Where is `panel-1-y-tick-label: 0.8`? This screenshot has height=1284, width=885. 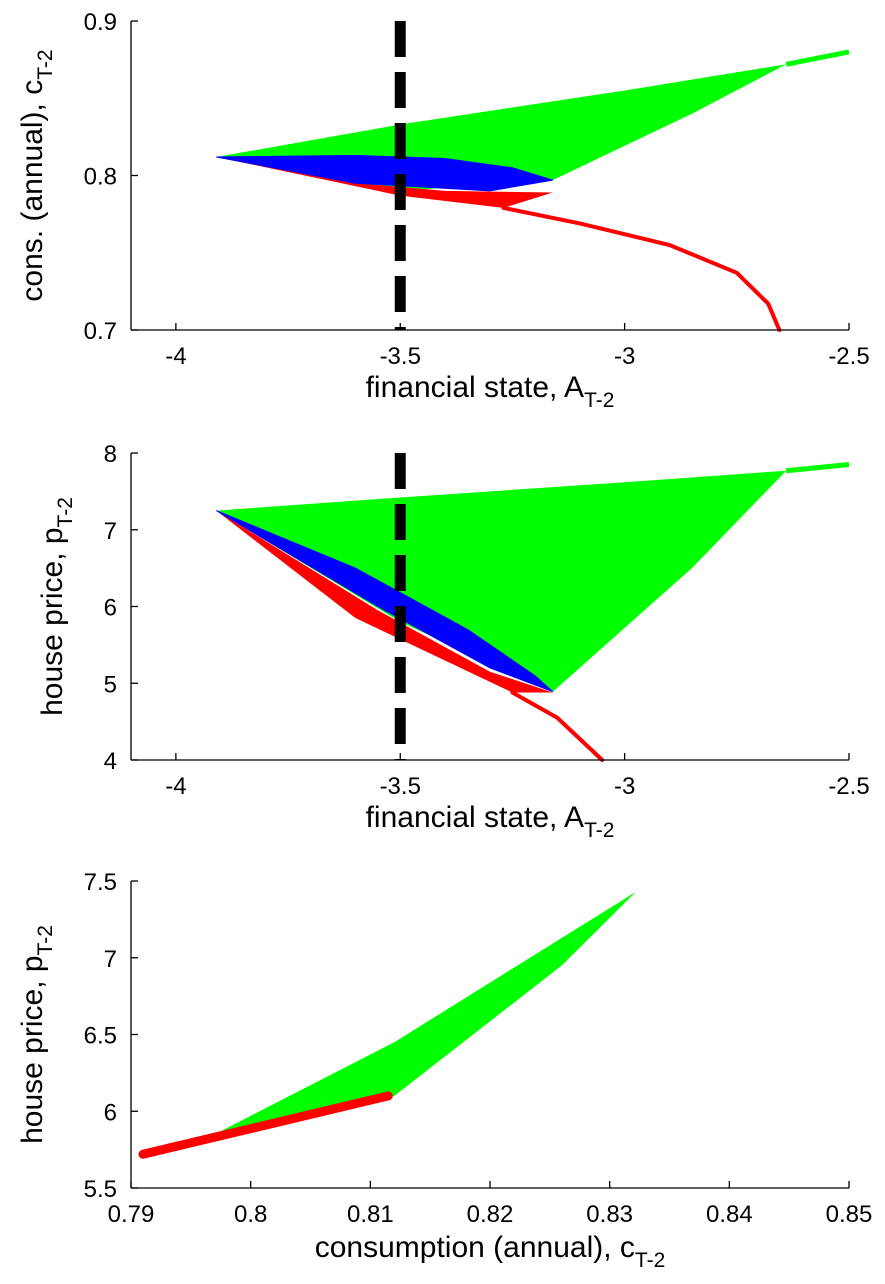
panel-1-y-tick-label: 0.8 is located at coordinates (100, 177).